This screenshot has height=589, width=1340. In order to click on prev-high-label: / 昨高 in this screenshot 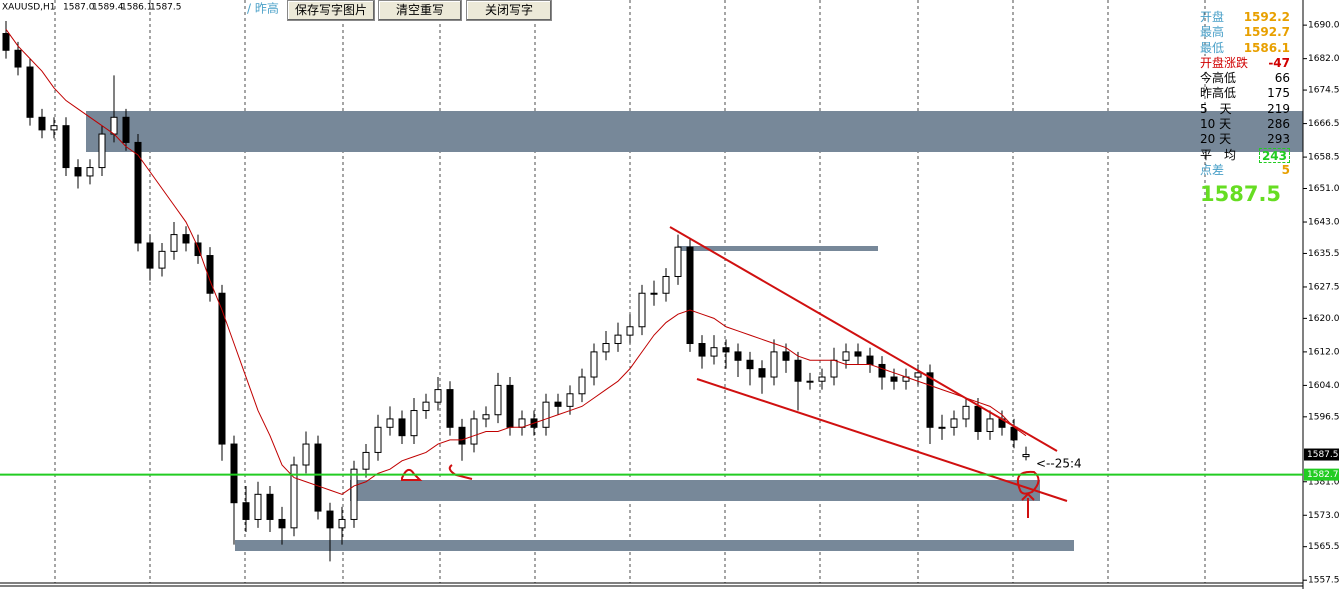, I will do `click(263, 8)`.